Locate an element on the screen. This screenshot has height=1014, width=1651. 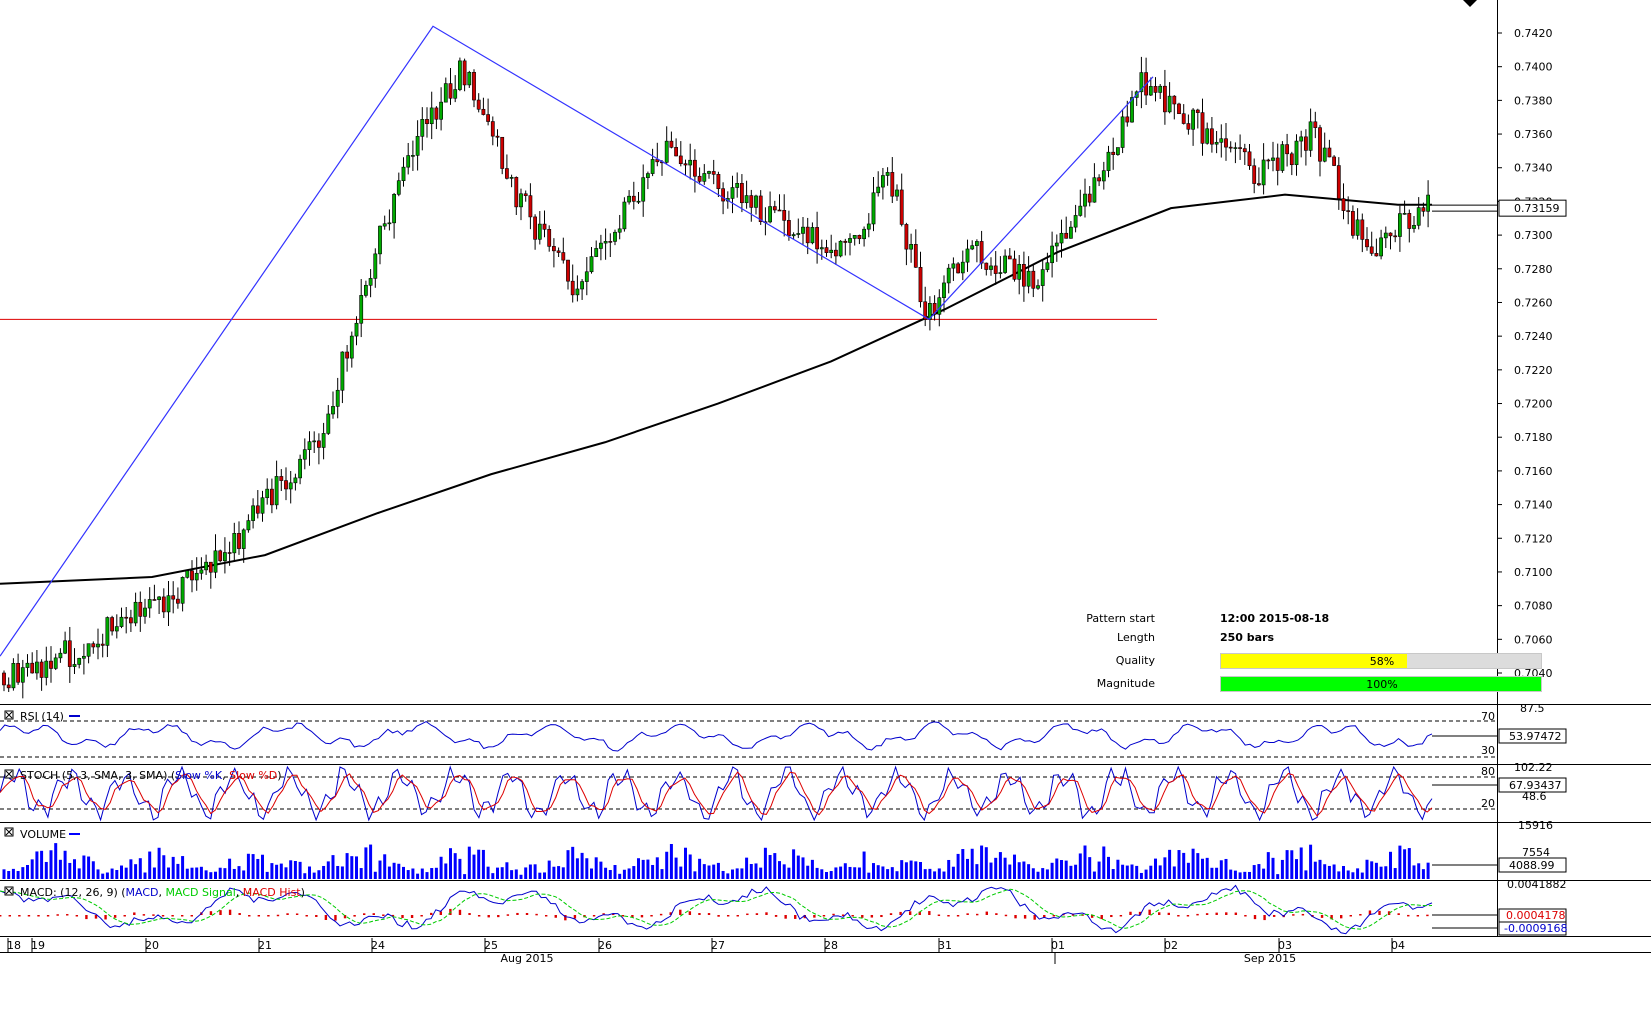
rsi-panel: RSI (14) 87.5 70 30 53.97472 is located at coordinates (783, 730).